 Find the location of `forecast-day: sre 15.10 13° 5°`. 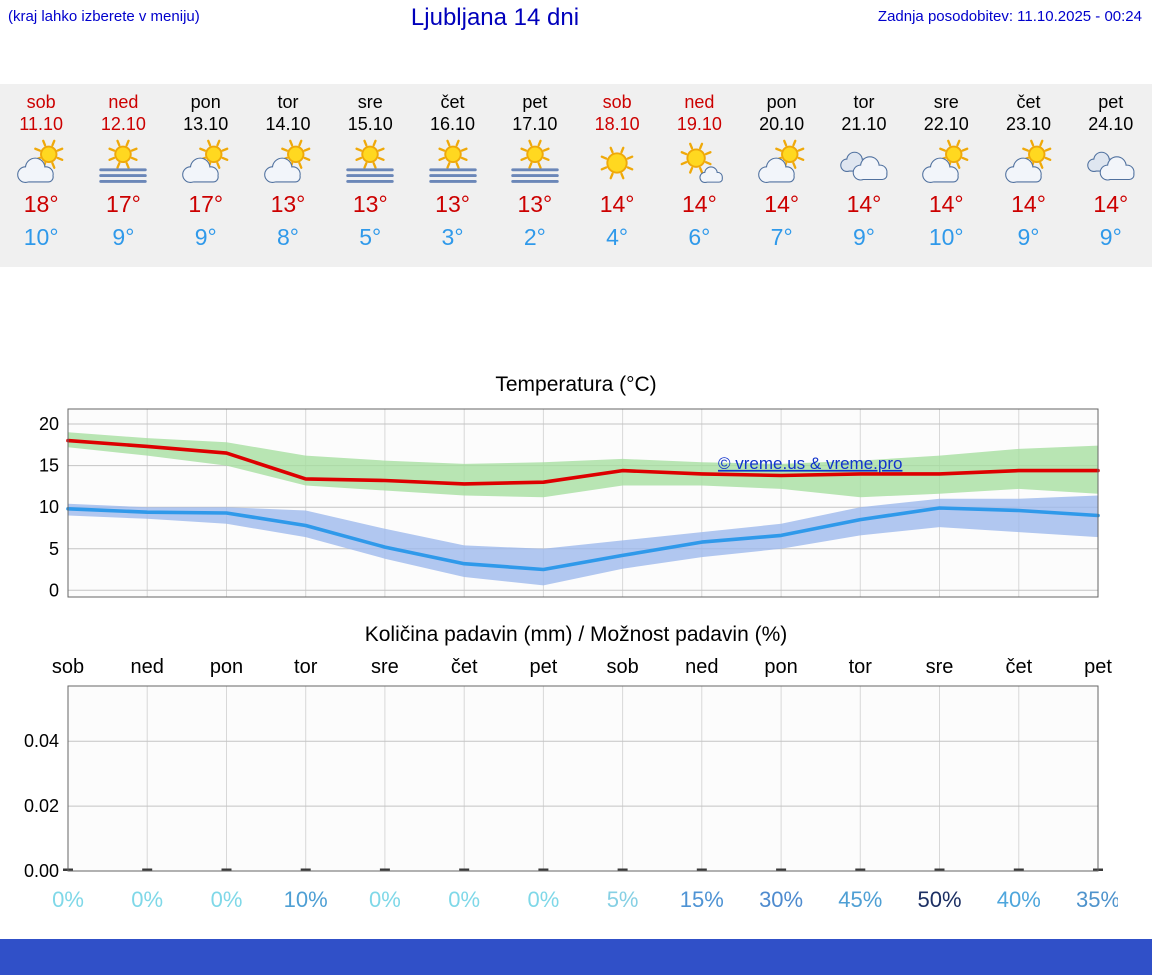

forecast-day: sre 15.10 13° 5° is located at coordinates (370, 171).